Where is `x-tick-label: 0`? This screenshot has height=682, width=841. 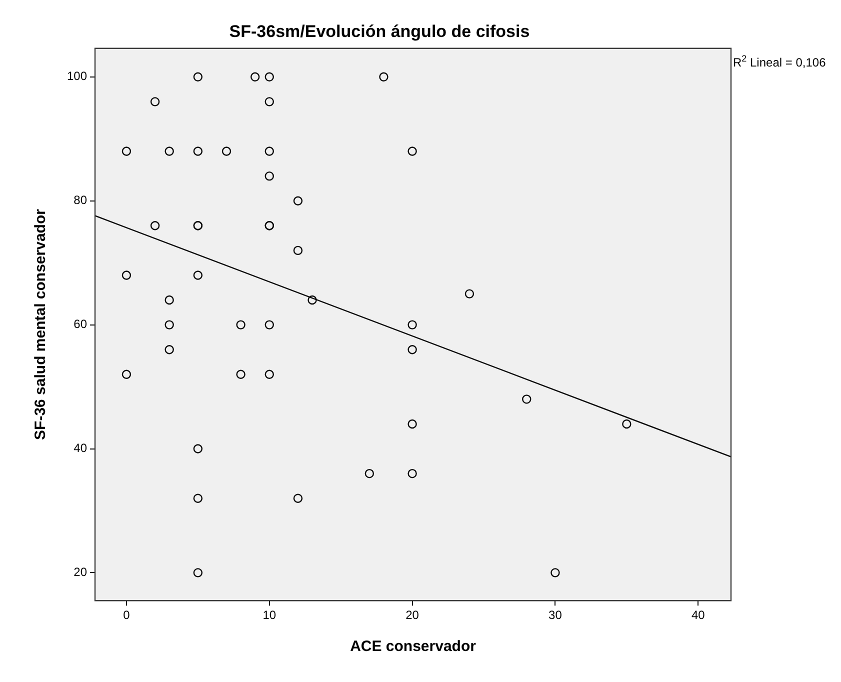
x-tick-label: 0 is located at coordinates (126, 615).